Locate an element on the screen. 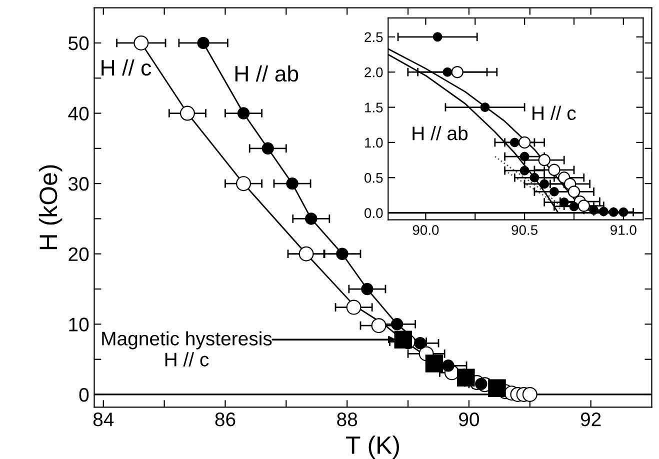  y-tick-label: 20 is located at coordinates (78, 254).